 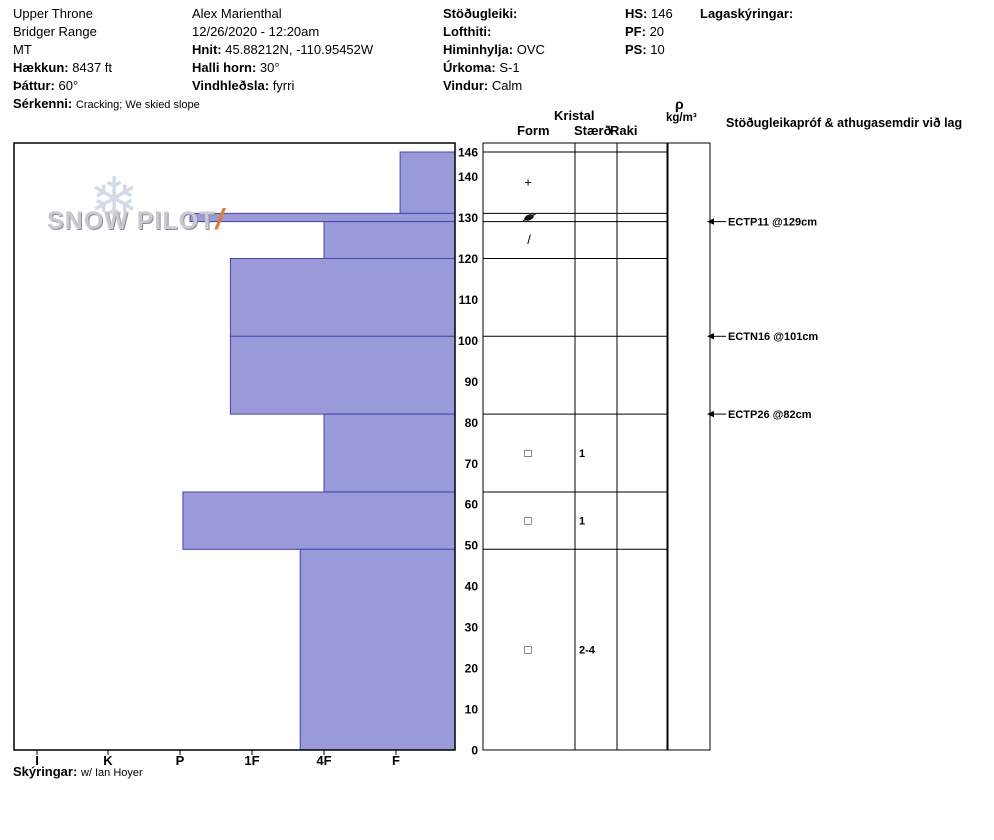 What do you see at coordinates (679, 104) in the screenshot?
I see `density-symbol-header: ρ` at bounding box center [679, 104].